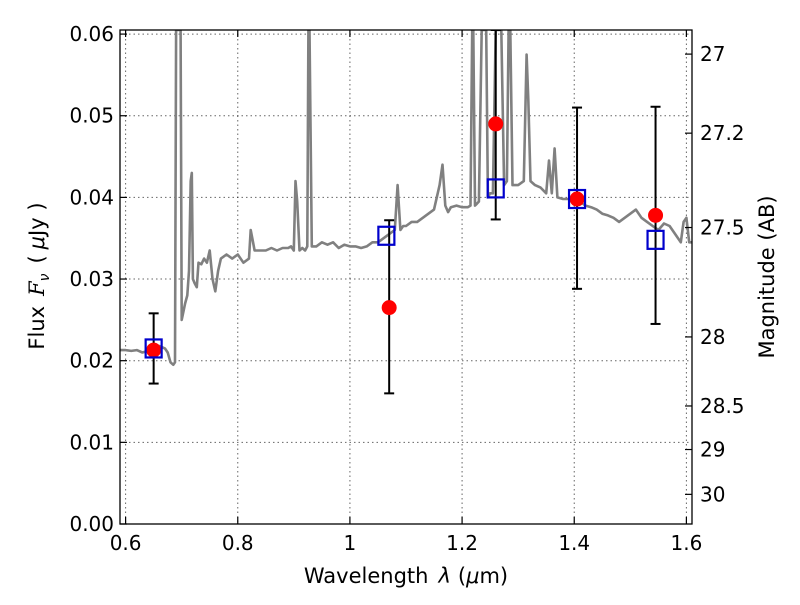 This screenshot has width=800, height=605. Describe the element at coordinates (712, 54) in the screenshot. I see `y2-tick-label: 27` at that location.